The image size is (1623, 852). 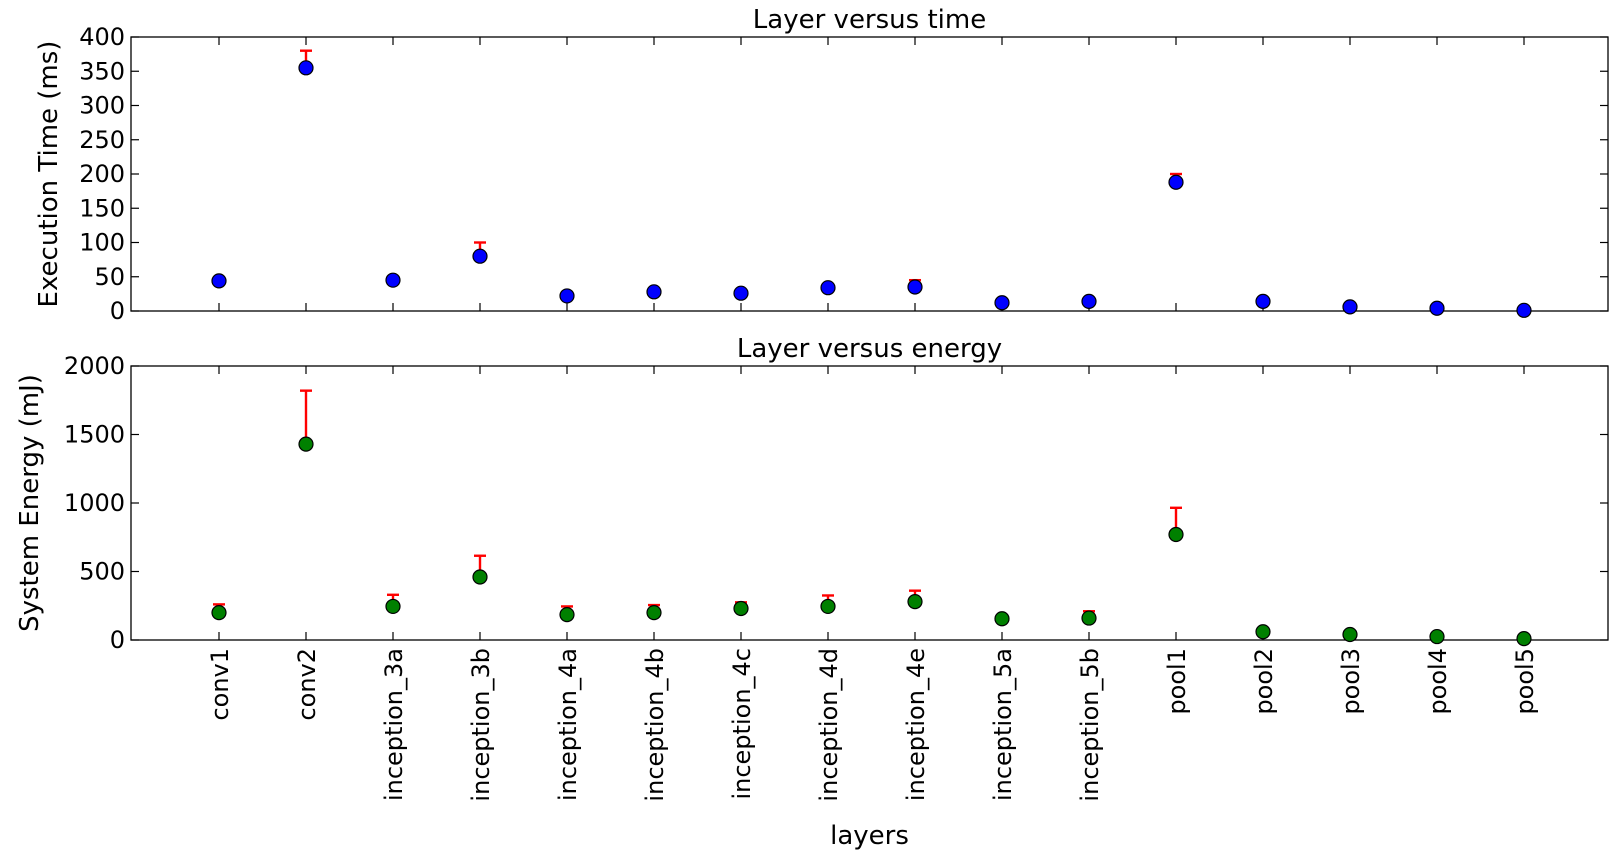 I want to click on x-tick-label: inception_4d, so click(x=829, y=725).